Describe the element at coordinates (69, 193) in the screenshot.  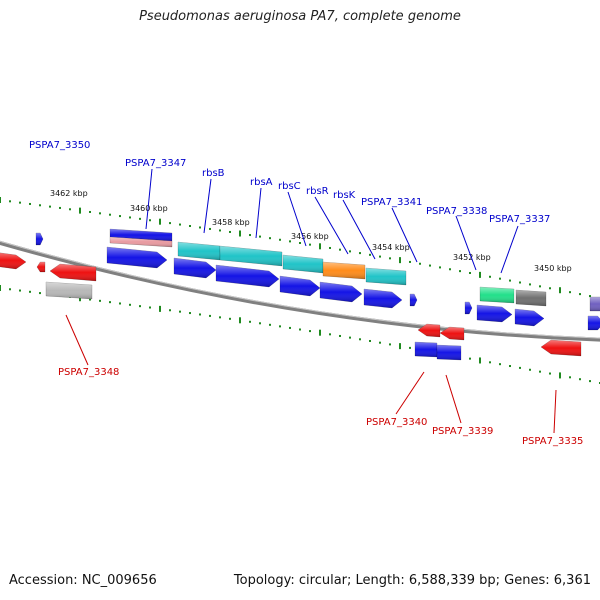
I see `kbp-label-3462: 3462 kbp` at that location.